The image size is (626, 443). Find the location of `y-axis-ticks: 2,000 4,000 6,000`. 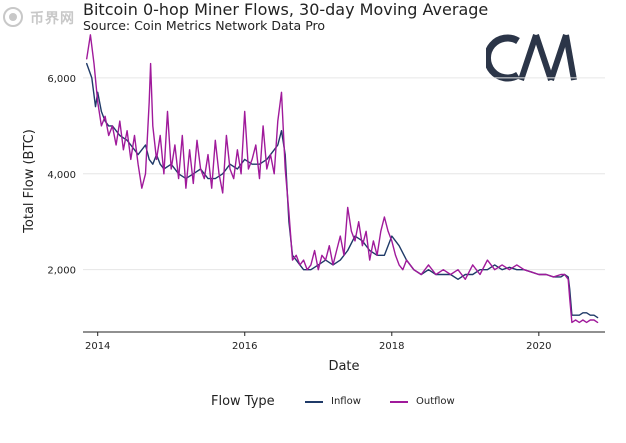

y-axis-ticks: 2,000 4,000 6,000 is located at coordinates (61, 175).